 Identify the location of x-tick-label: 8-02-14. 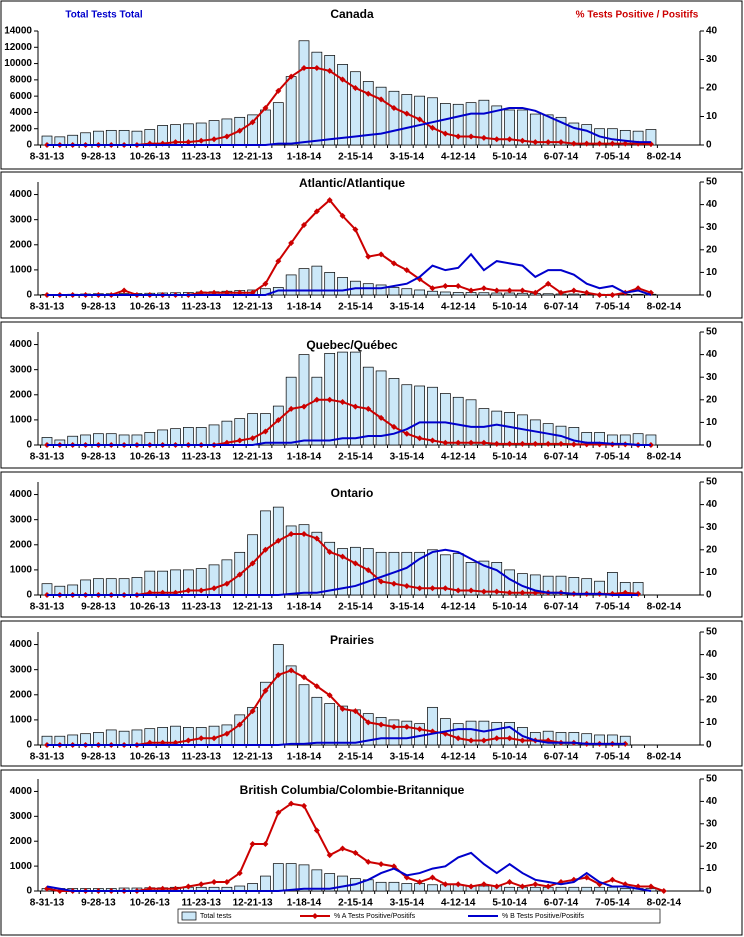
(664, 307).